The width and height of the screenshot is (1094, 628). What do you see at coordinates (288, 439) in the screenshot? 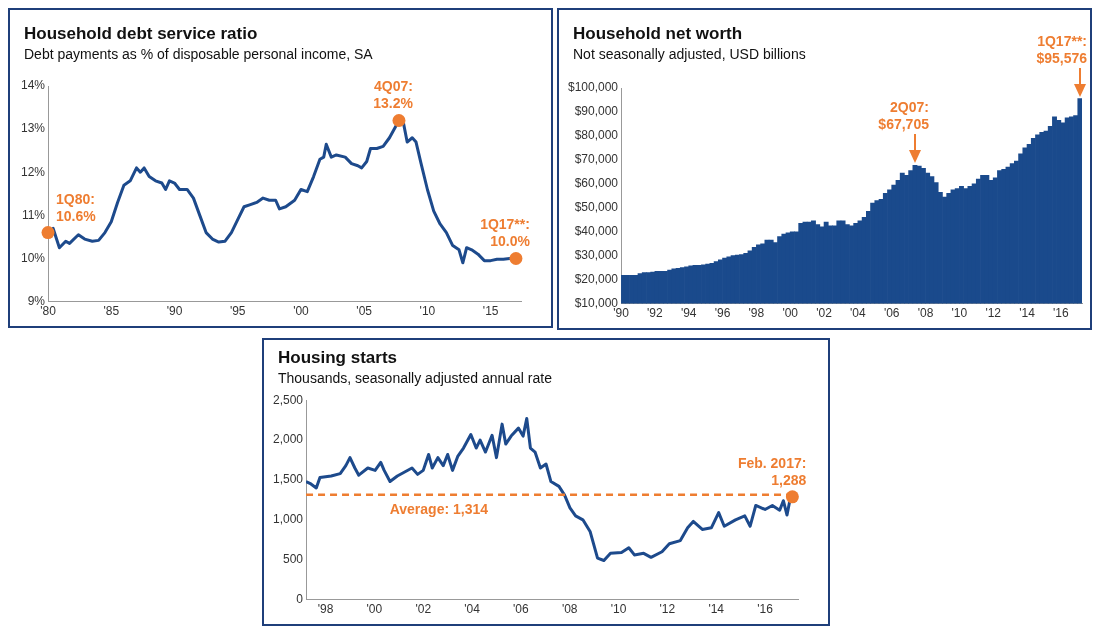
I see `y-tick-label: 2,000` at bounding box center [288, 439].